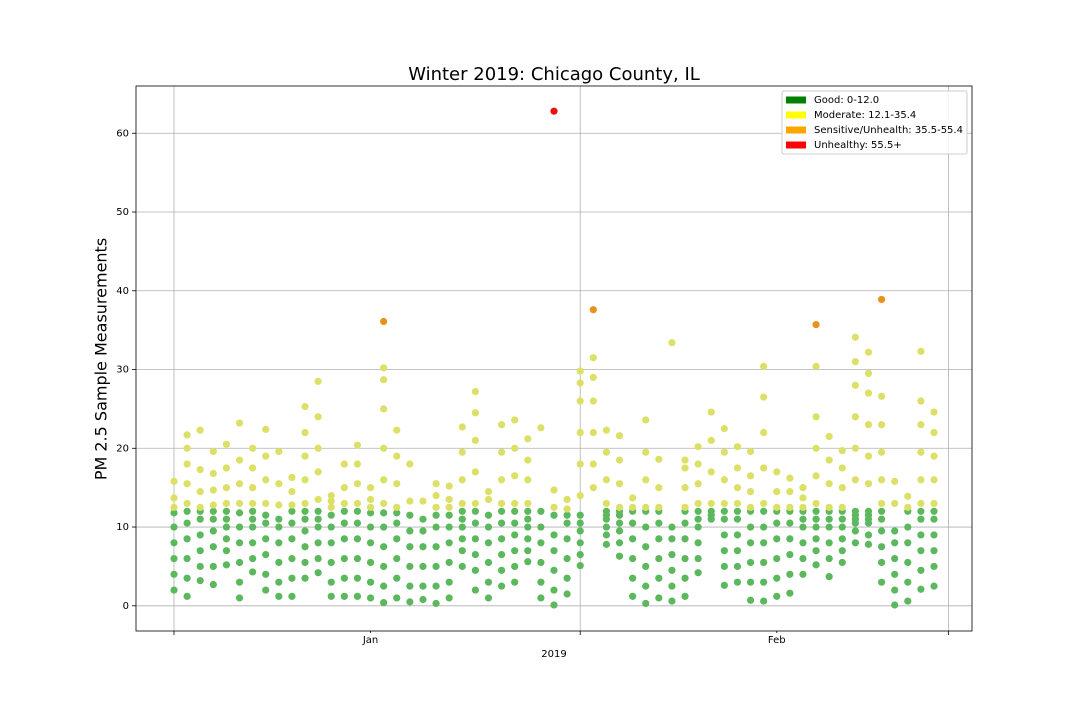 The width and height of the screenshot is (1080, 720). Describe the element at coordinates (122, 212) in the screenshot. I see `y-tick-label: 50` at that location.